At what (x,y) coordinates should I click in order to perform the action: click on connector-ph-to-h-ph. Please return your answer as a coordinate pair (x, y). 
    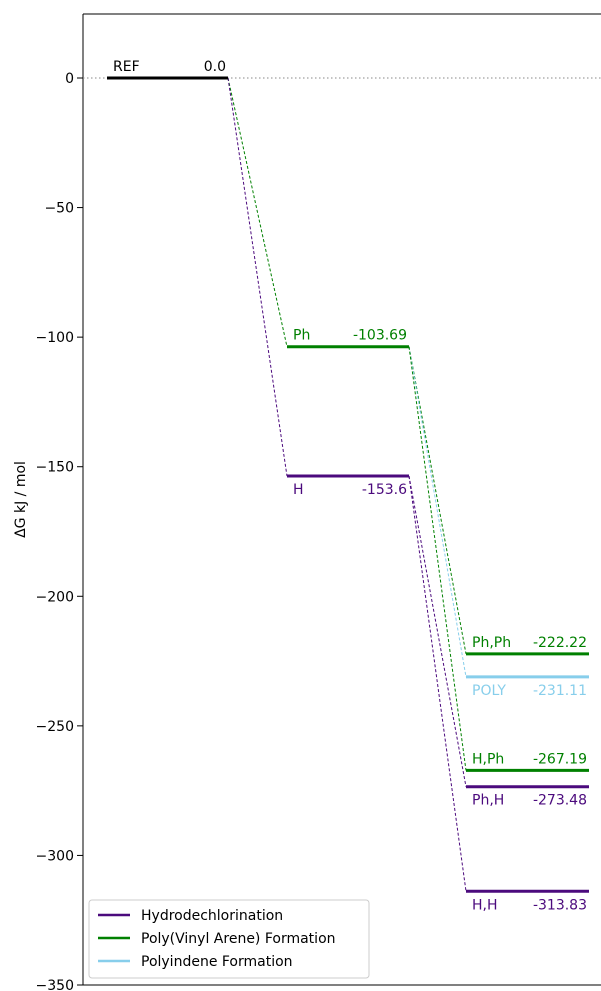
    Looking at the image, I should click on (437, 558).